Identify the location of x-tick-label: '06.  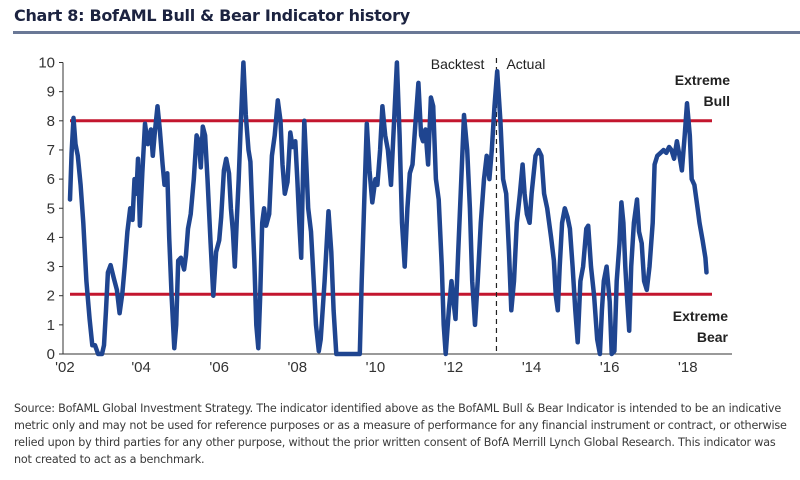
(219, 367).